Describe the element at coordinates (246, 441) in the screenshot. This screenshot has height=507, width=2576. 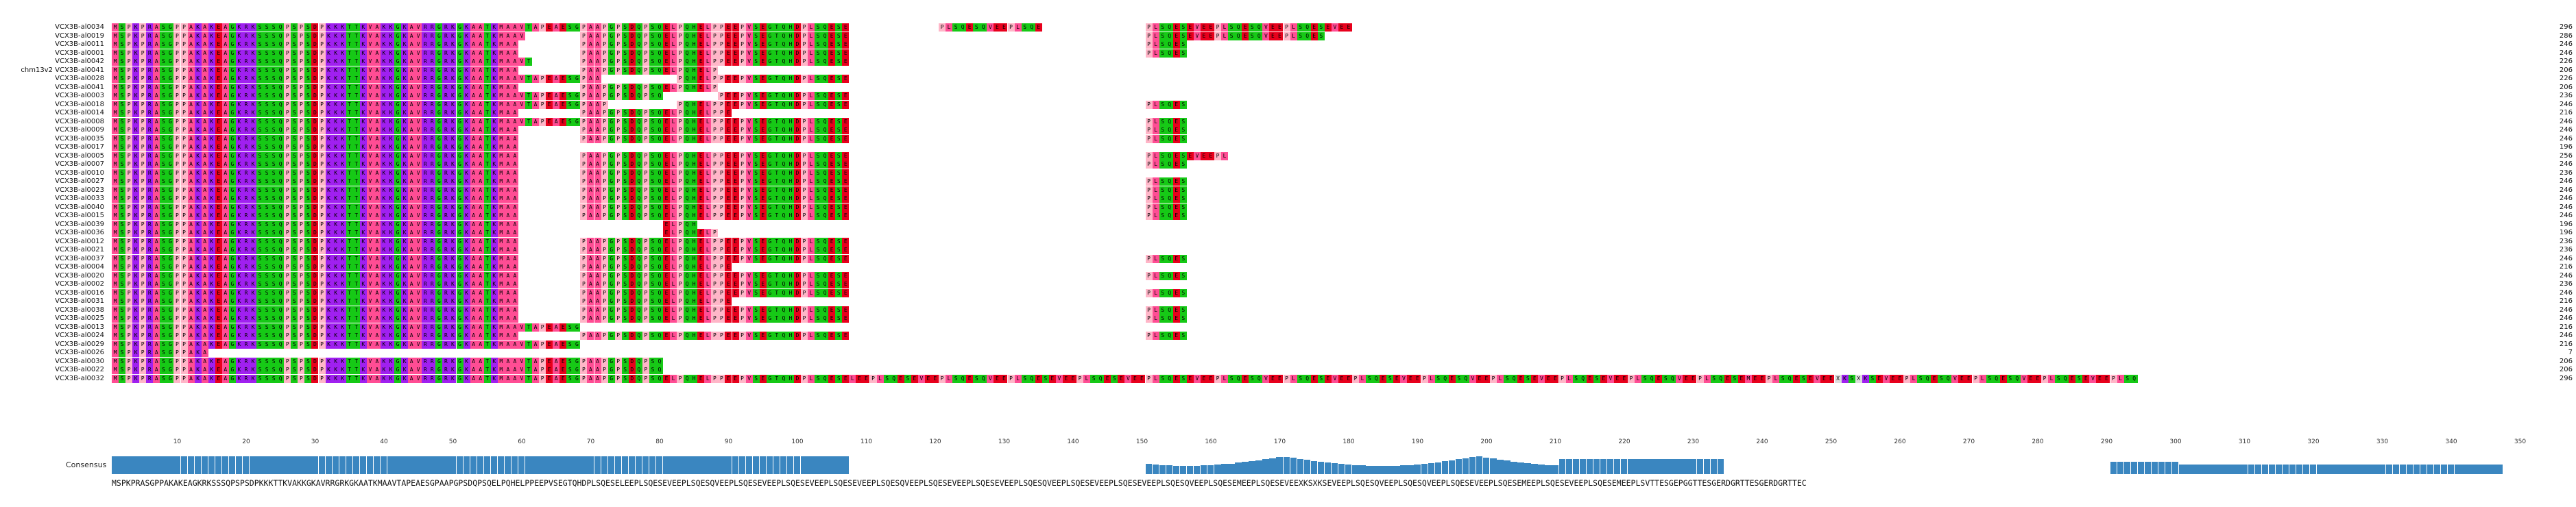
I see `ruler-tick: 20` at that location.